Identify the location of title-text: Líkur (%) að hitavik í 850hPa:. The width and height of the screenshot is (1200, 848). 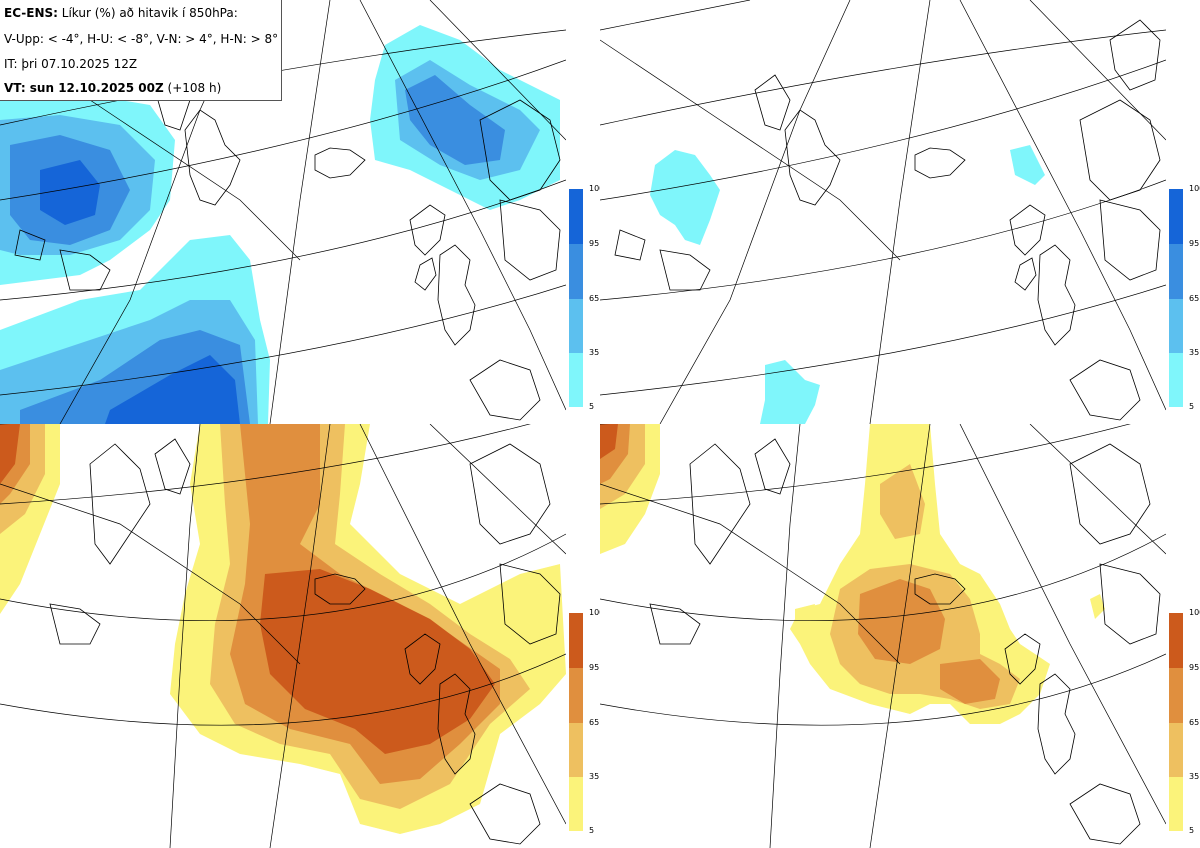
(149, 13).